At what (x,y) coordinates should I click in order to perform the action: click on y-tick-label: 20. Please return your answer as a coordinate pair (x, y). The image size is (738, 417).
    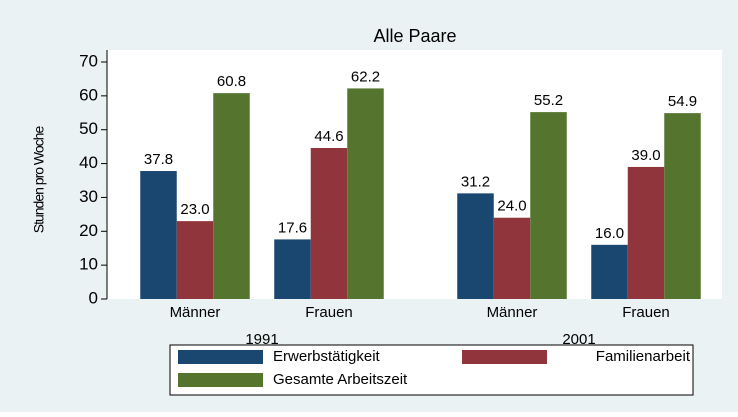
    Looking at the image, I should click on (88, 230).